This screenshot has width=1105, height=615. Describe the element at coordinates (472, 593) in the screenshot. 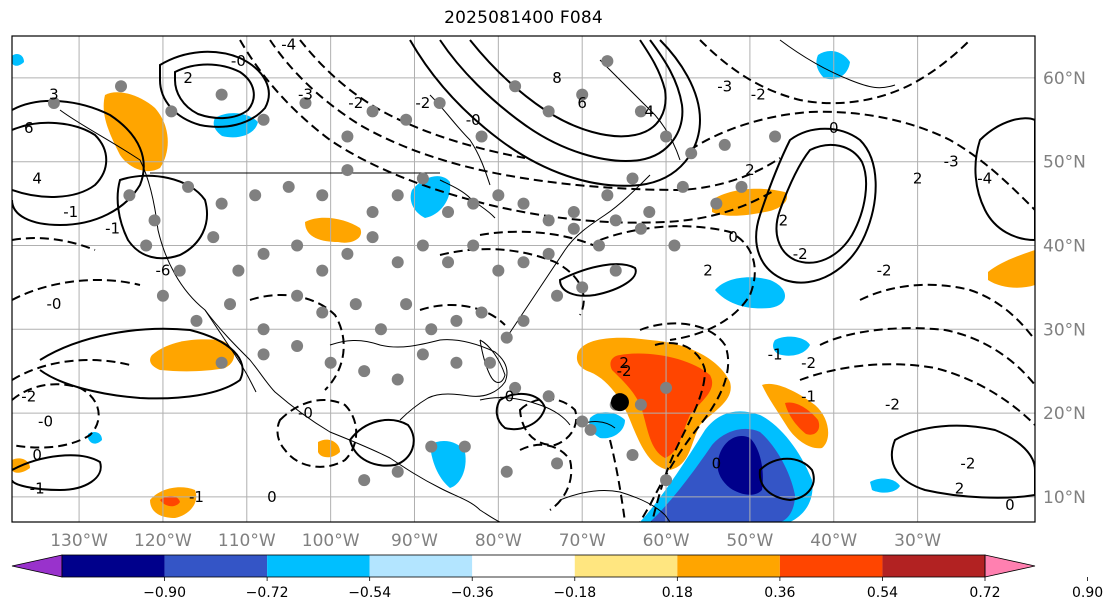

I see `colorbar-tick-label: −0.36` at that location.